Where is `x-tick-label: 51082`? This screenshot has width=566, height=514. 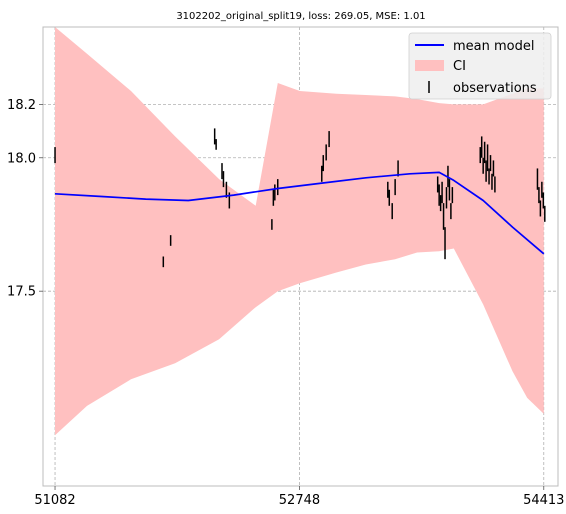
x-tick-label: 51082 is located at coordinates (54, 500).